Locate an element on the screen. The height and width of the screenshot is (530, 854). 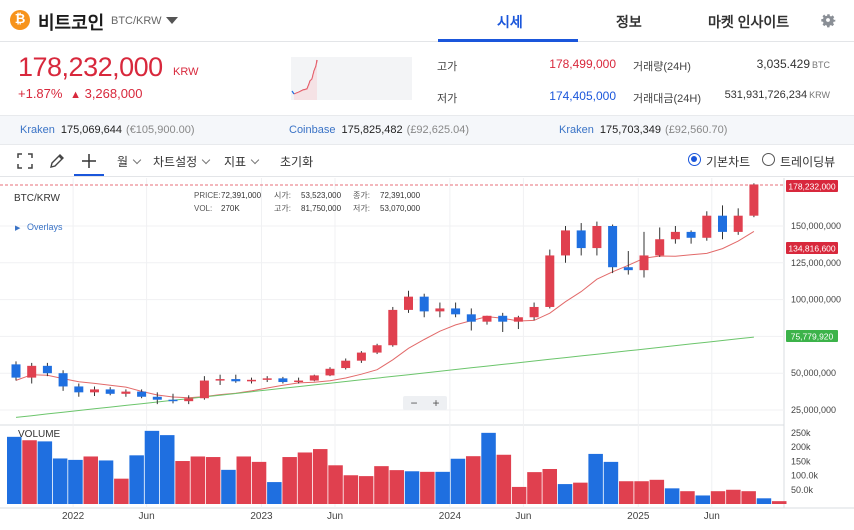
top-header: ₿ 비트코인 BTC/KRW 시세 정보 마켓 인사이트 is located at coordinates (427, 21).